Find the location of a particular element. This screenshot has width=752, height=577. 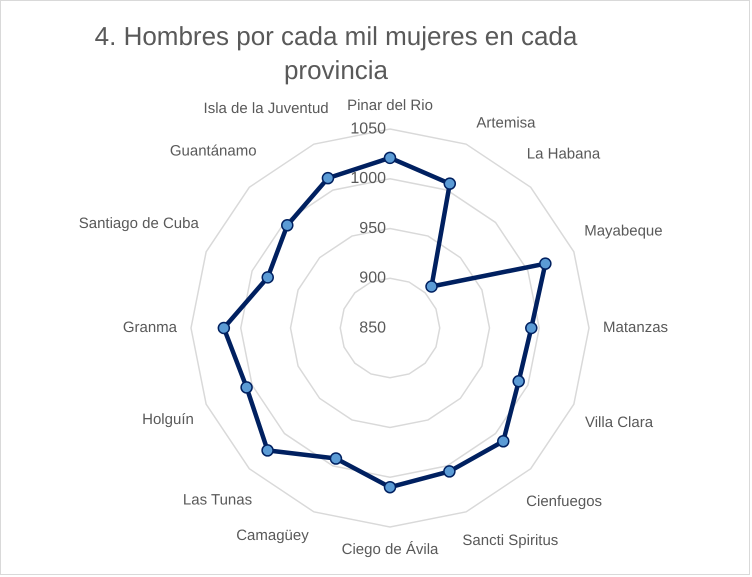

y-tick-label: 850 is located at coordinates (372, 327).